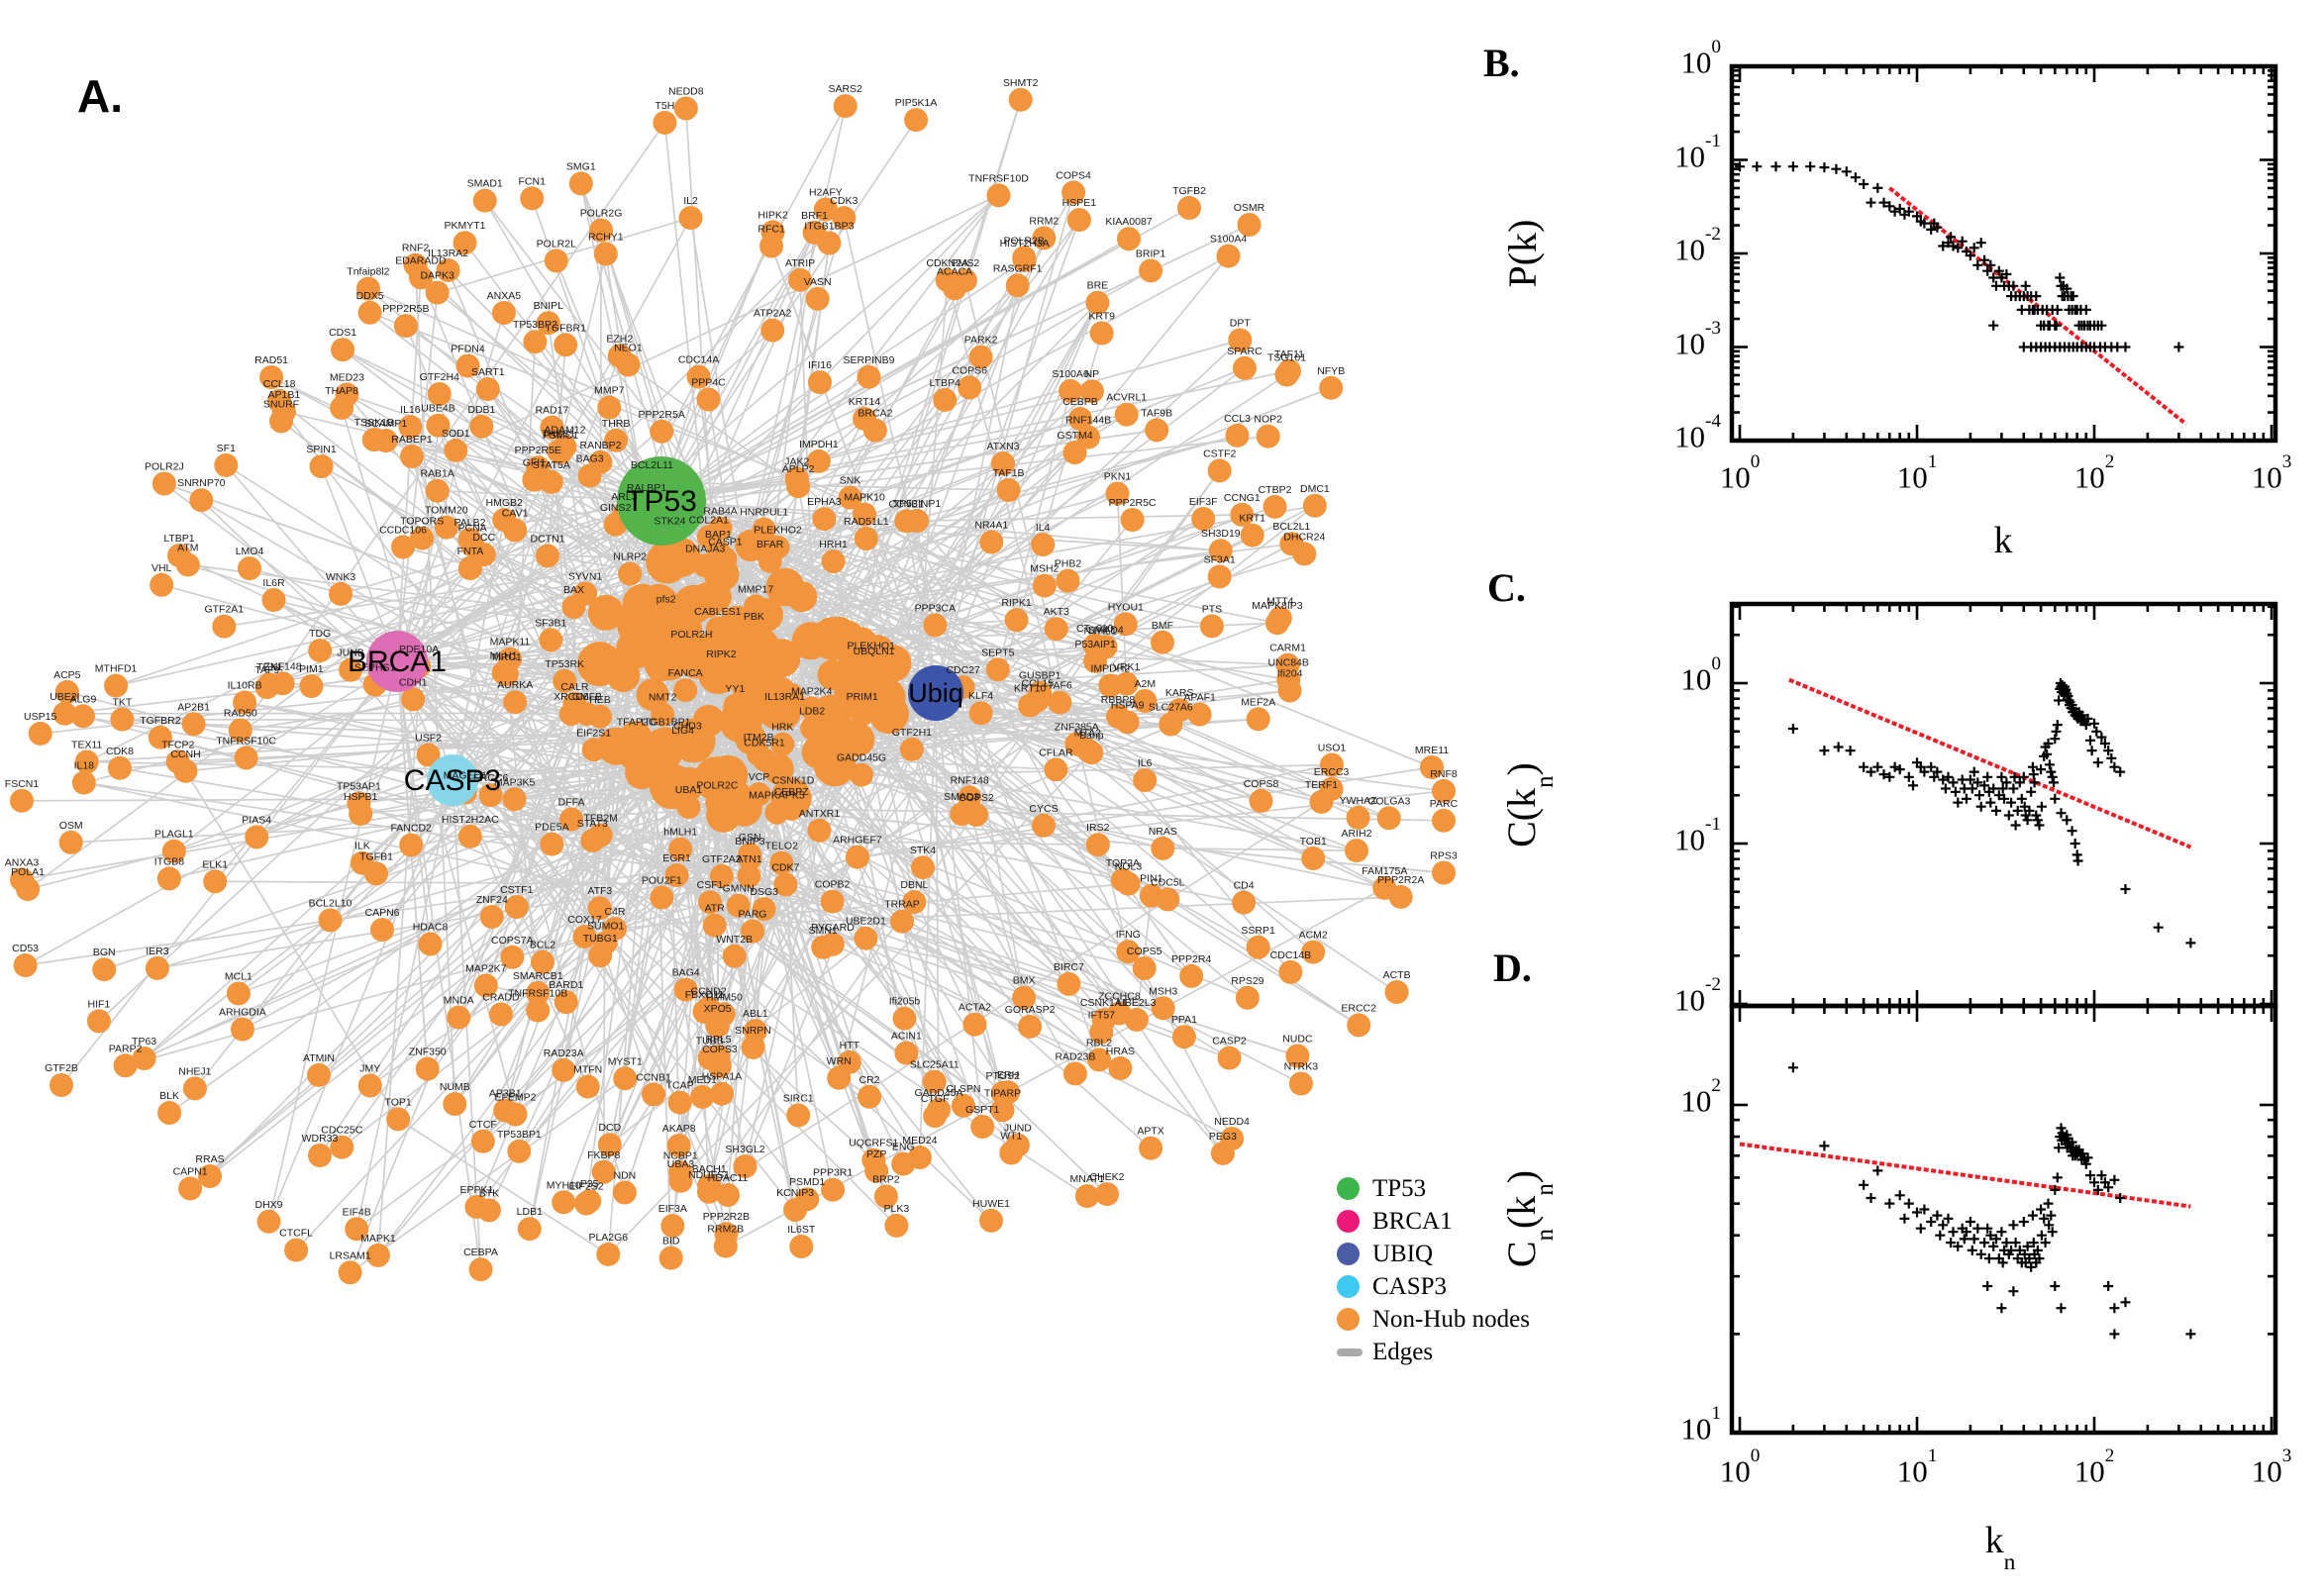  Describe the element at coordinates (1277, 606) in the screenshot. I see `network-node-label: MAPK8IP3` at that location.